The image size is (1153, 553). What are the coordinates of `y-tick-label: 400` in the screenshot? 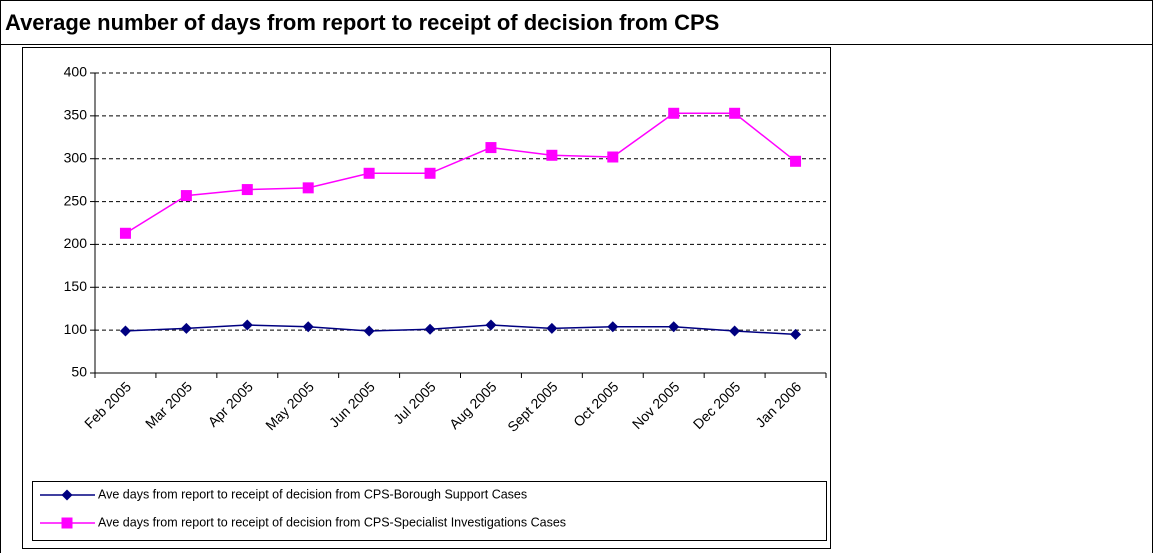 It's located at (76, 72).